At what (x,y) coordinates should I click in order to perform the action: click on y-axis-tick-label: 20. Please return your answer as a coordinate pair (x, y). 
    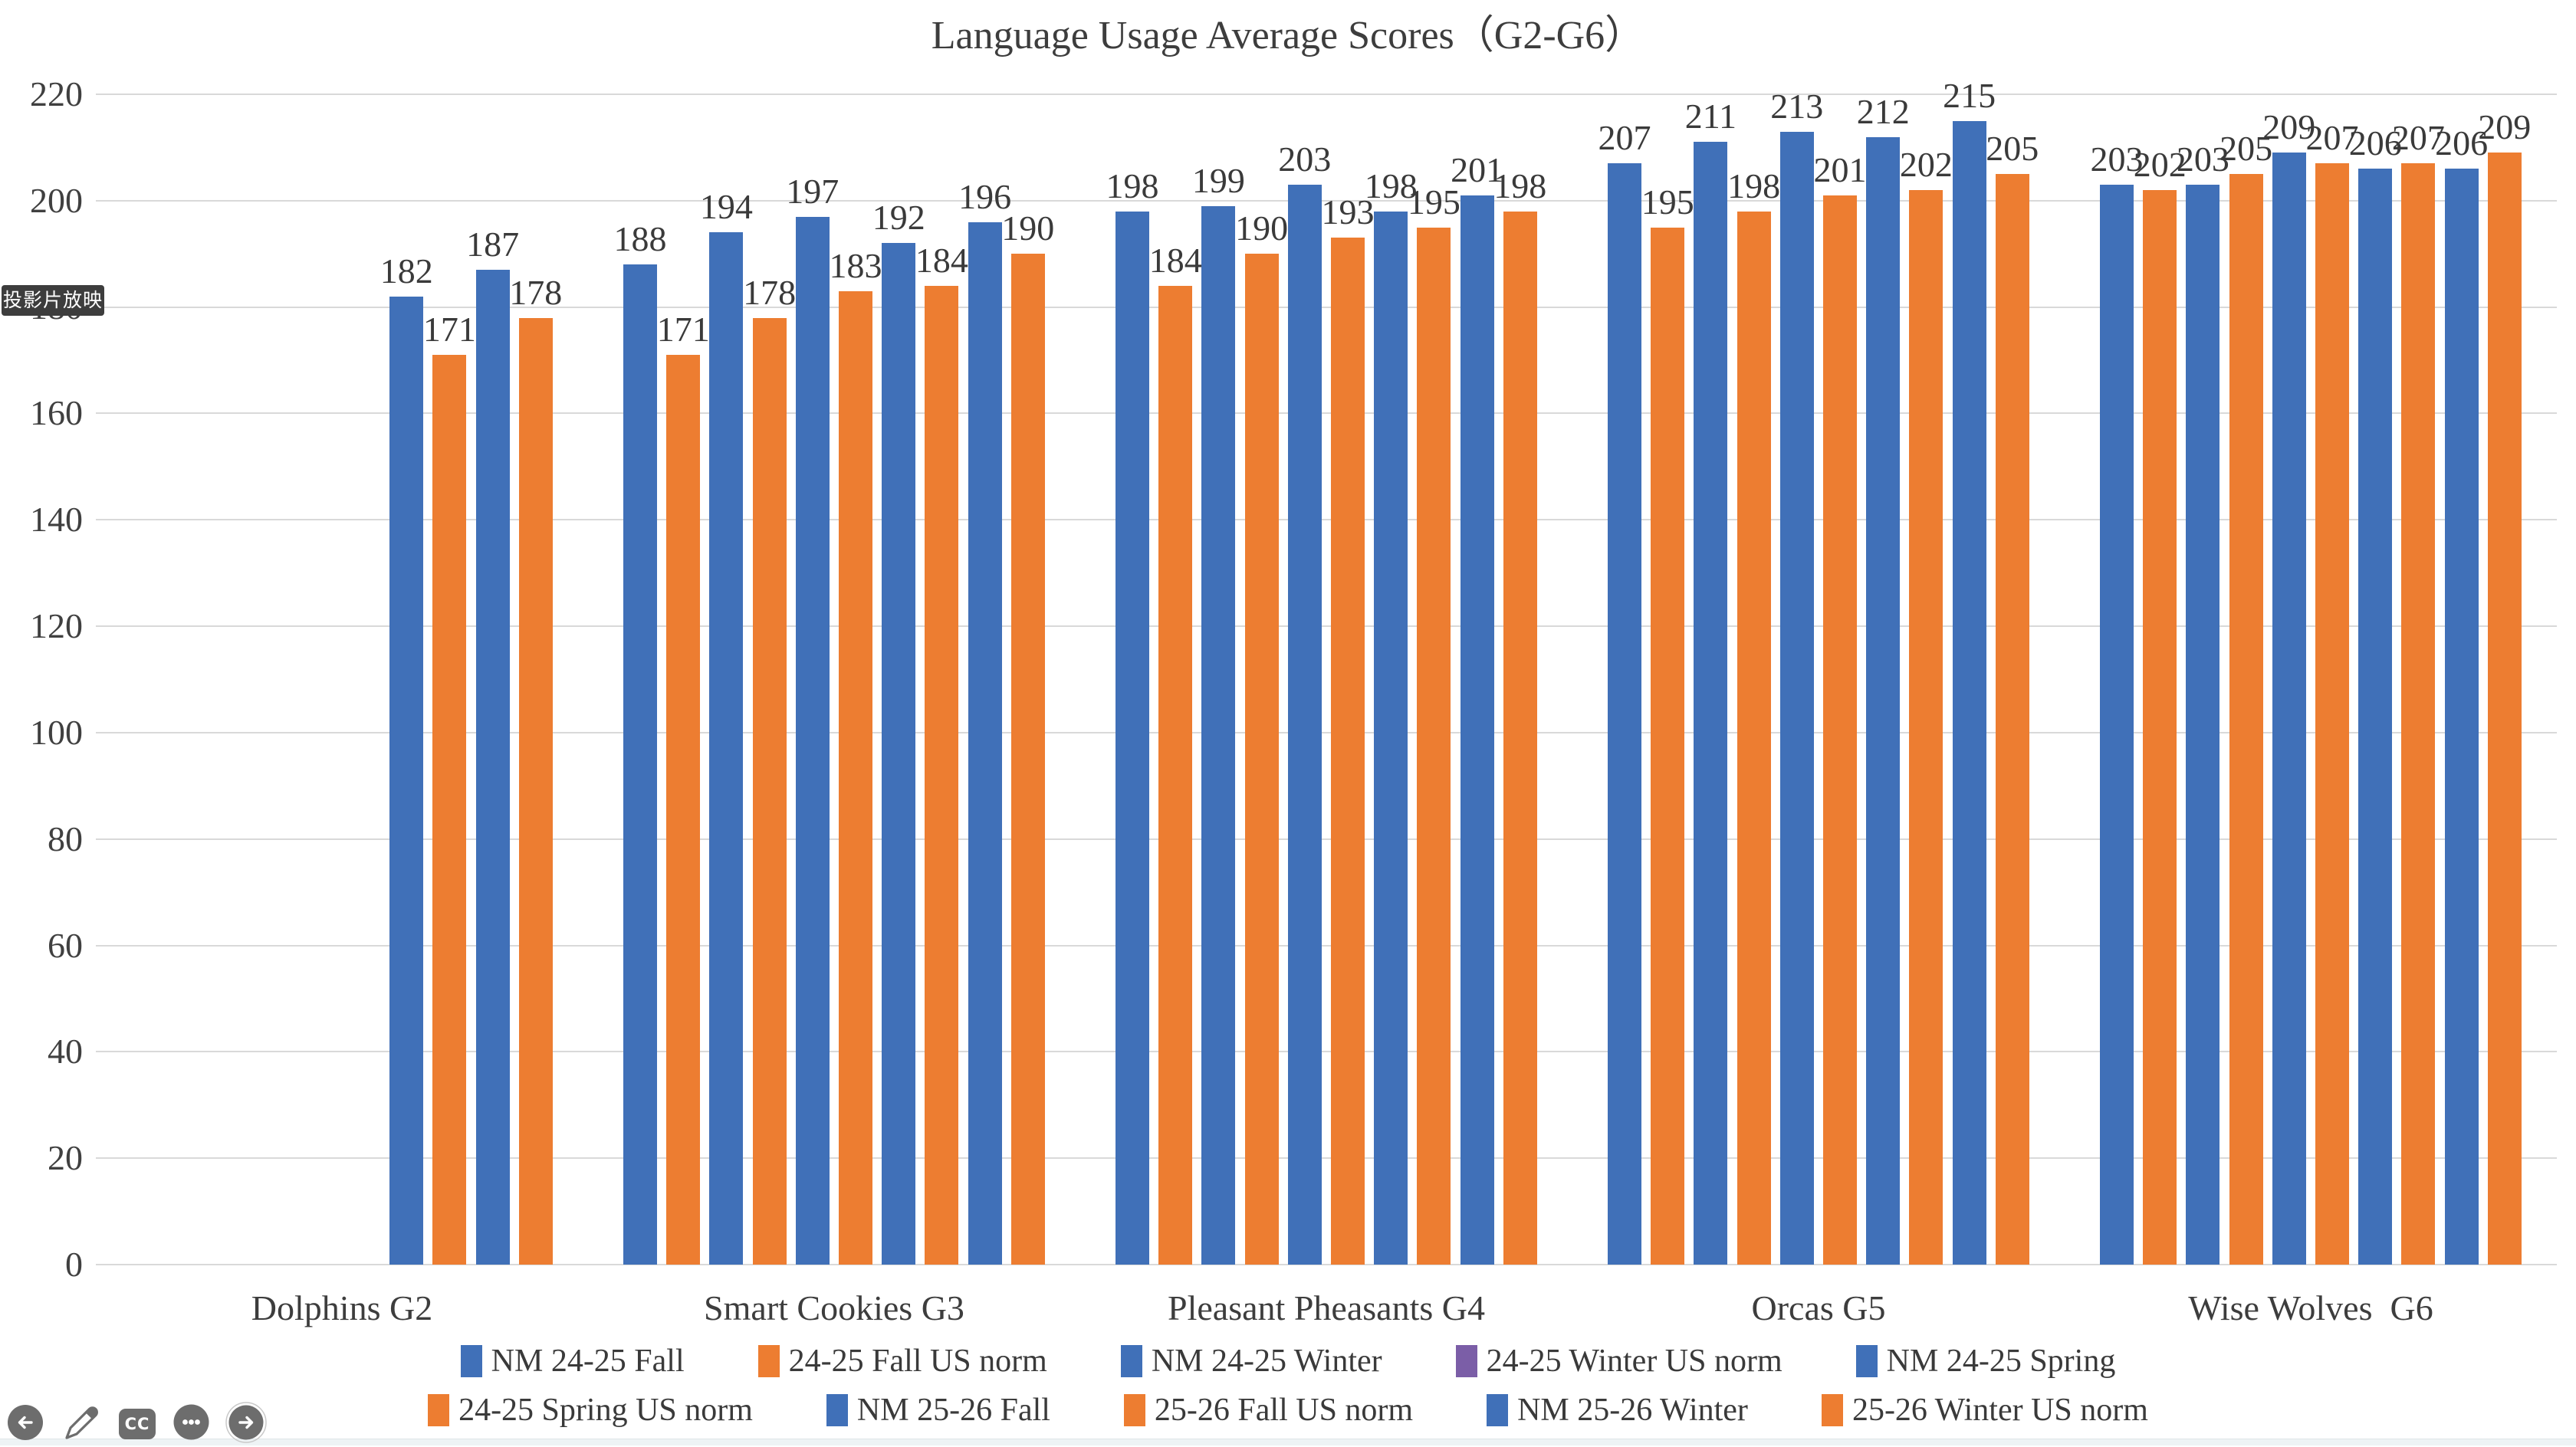
    Looking at the image, I should click on (66, 1158).